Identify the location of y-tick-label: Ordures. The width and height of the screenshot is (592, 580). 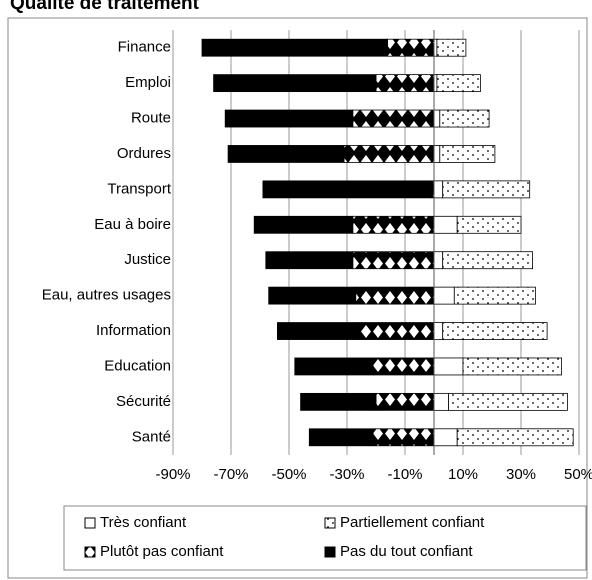
(144, 153).